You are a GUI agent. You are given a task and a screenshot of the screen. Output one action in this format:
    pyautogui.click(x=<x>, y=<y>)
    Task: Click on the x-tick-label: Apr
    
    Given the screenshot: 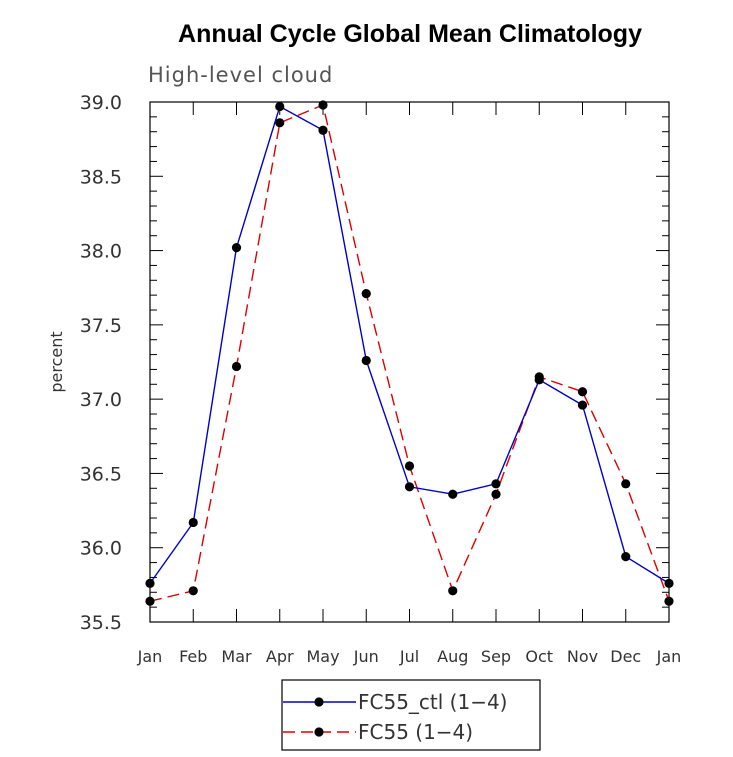 What is the action you would take?
    pyautogui.click(x=280, y=656)
    